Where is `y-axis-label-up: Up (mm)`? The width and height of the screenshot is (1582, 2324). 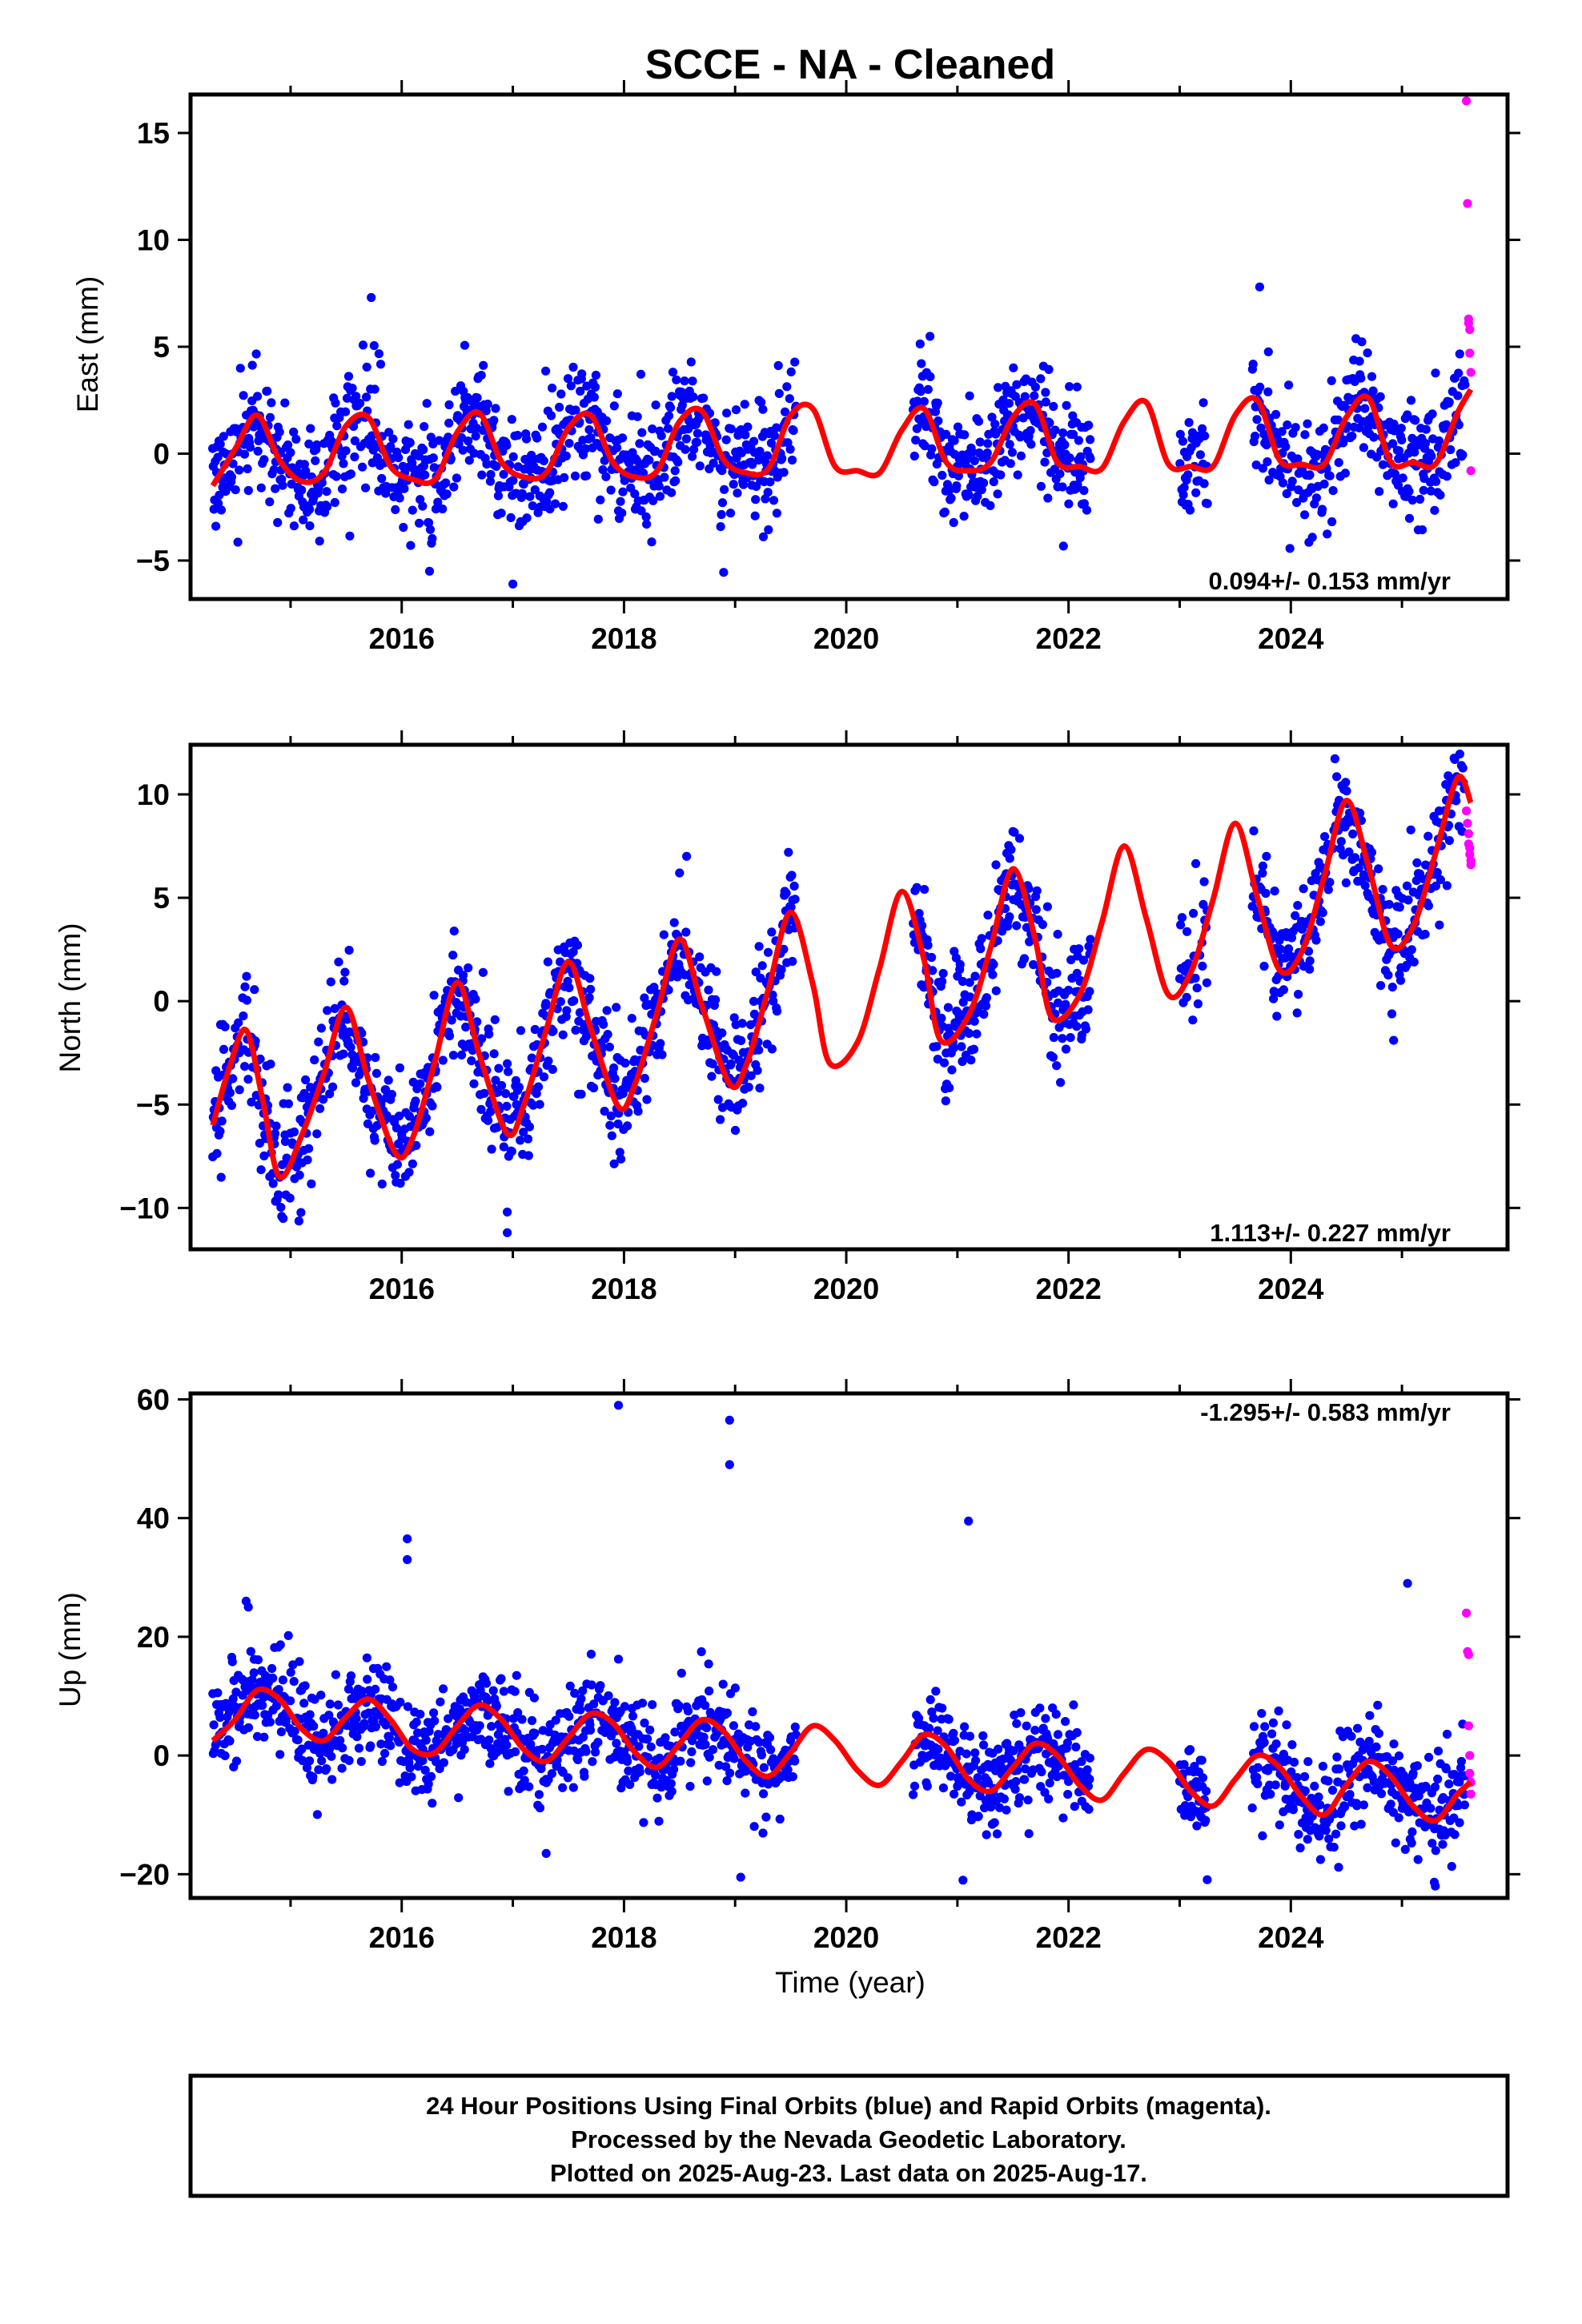 y-axis-label-up: Up (mm) is located at coordinates (70, 1649).